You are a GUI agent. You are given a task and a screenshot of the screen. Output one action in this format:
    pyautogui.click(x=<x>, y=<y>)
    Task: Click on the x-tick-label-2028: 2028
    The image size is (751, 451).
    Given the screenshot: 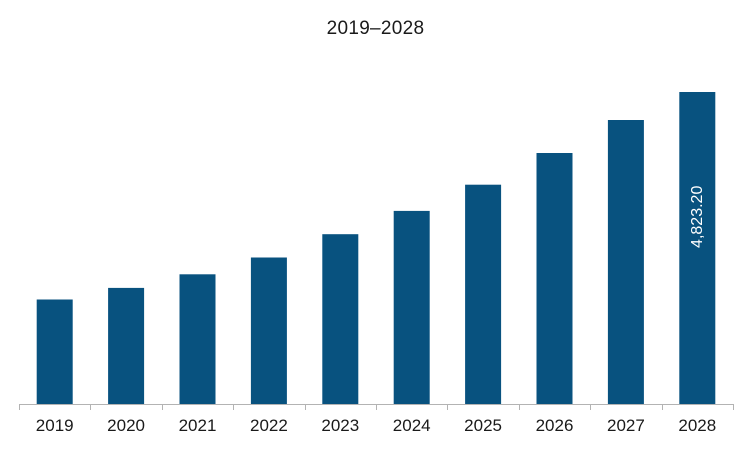 What is the action you would take?
    pyautogui.click(x=697, y=425)
    